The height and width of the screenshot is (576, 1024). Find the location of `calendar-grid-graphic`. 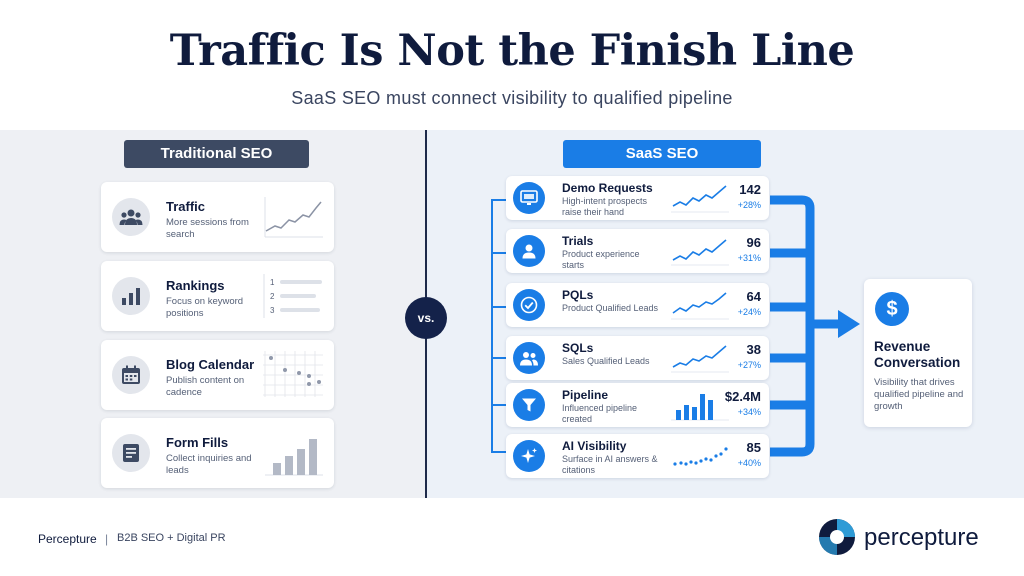

calendar-grid-graphic is located at coordinates (293, 374).